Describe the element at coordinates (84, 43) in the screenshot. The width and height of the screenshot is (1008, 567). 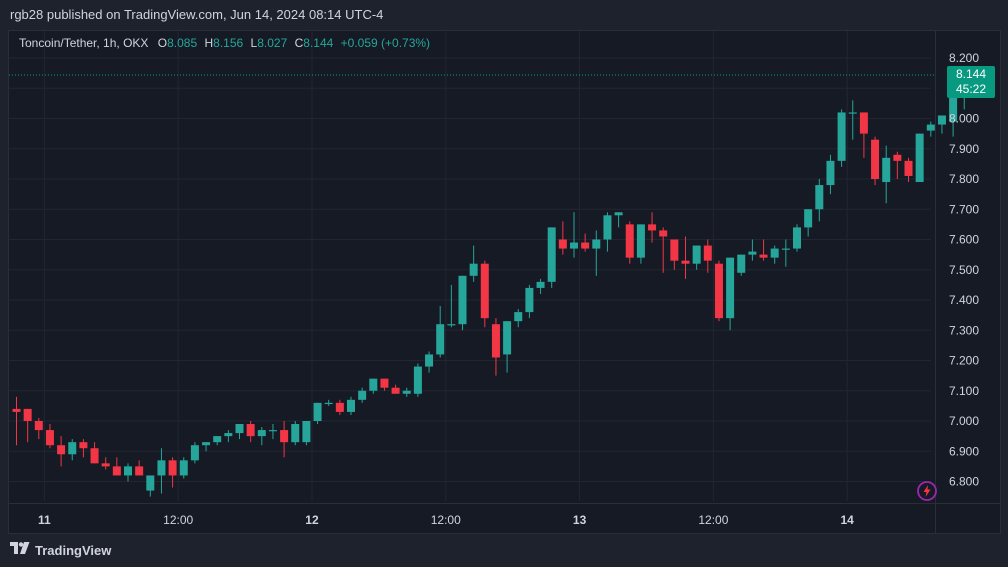
I see `symbol-title: Toncoin/Tether, 1h, OKX` at that location.